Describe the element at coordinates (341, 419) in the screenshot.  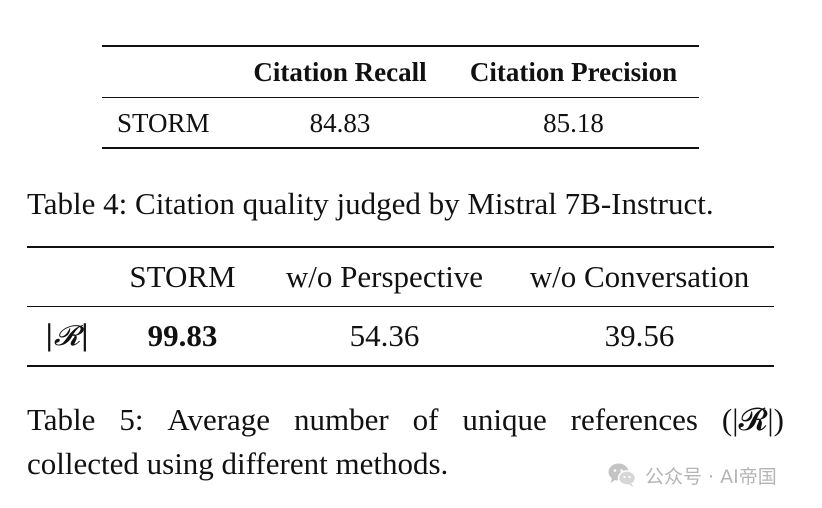
I see `caption-word: number` at that location.